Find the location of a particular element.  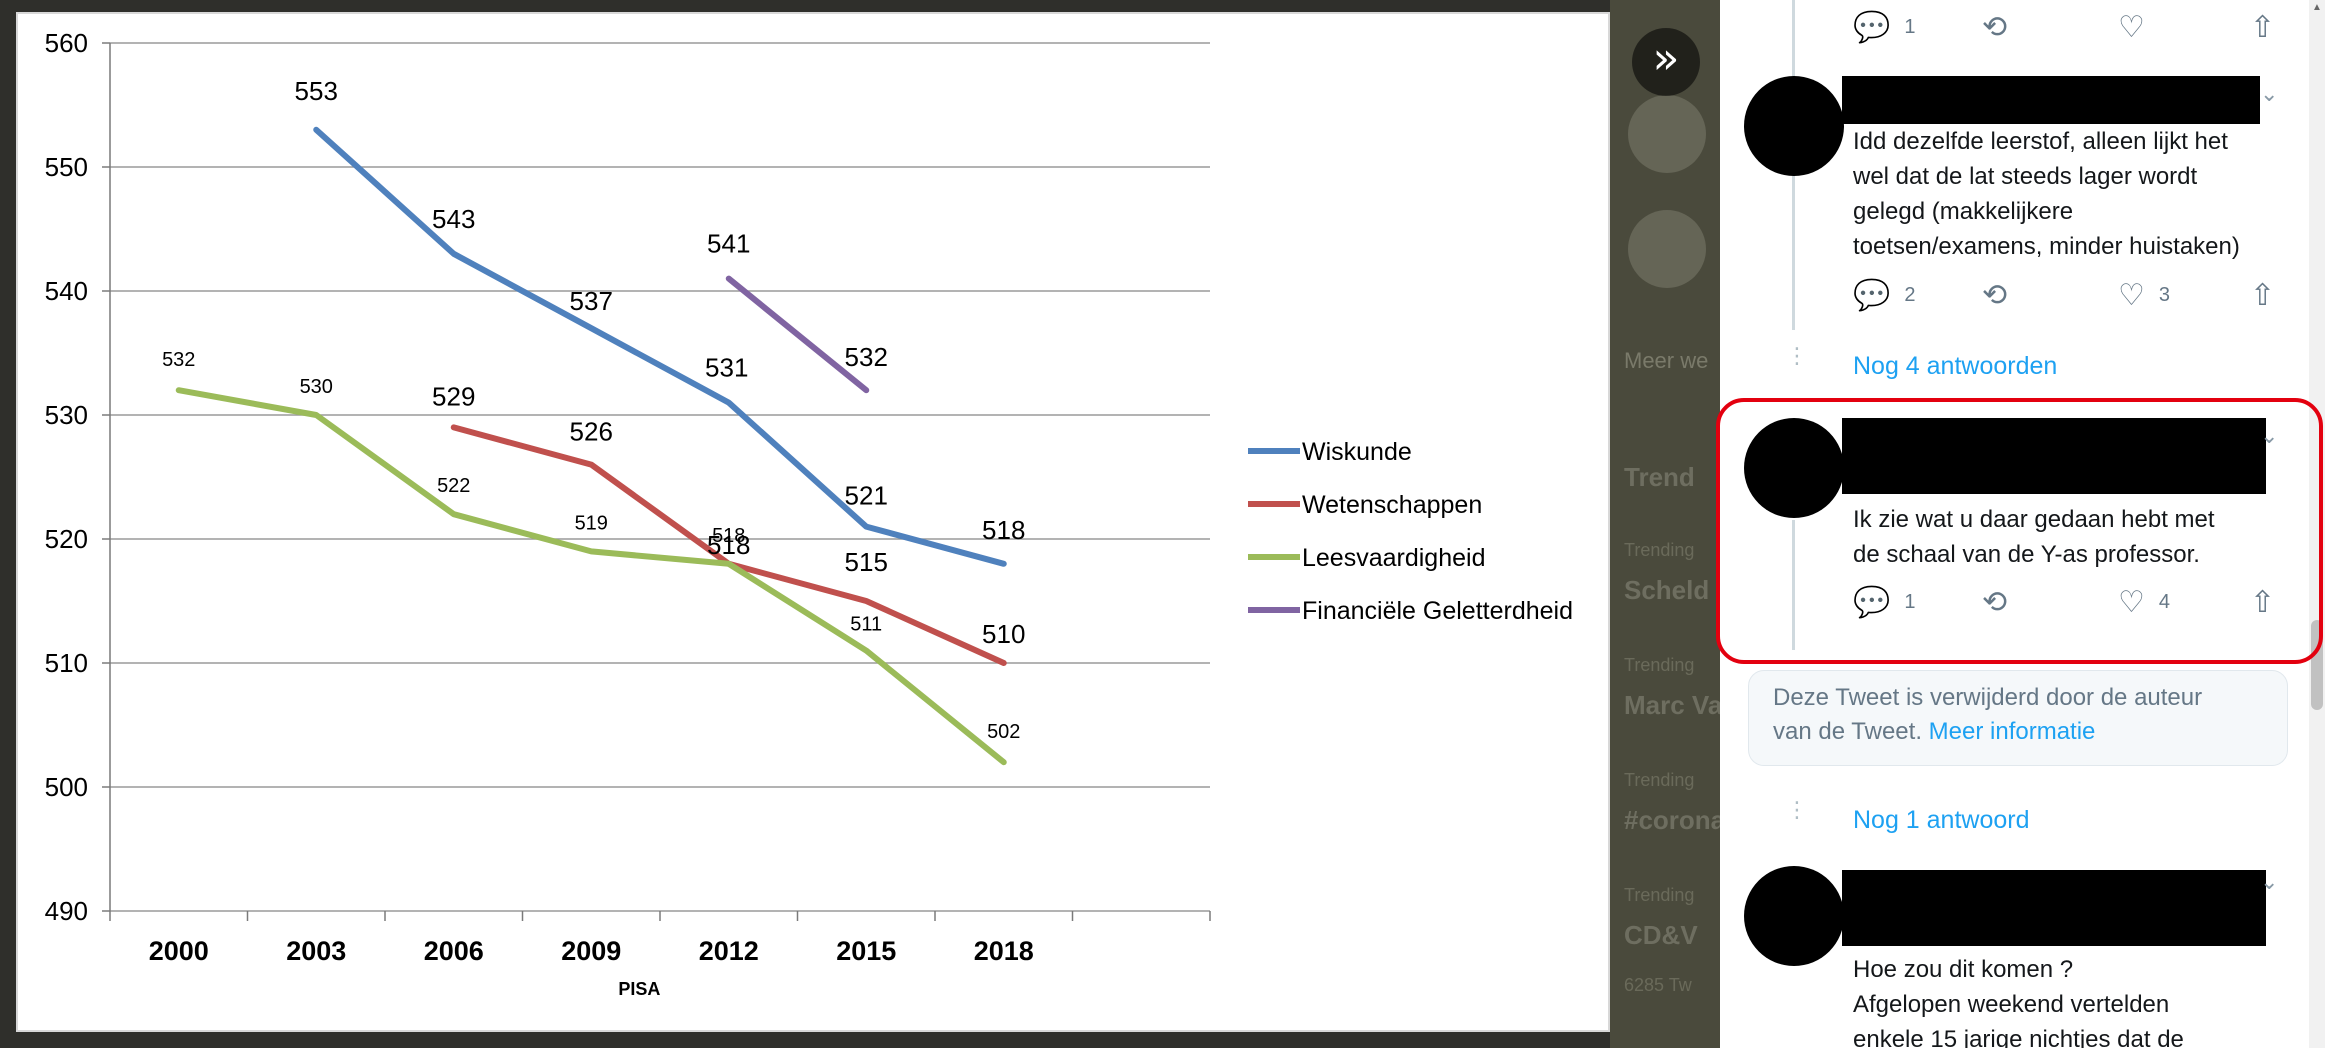

data-label: 529 is located at coordinates (453, 396).